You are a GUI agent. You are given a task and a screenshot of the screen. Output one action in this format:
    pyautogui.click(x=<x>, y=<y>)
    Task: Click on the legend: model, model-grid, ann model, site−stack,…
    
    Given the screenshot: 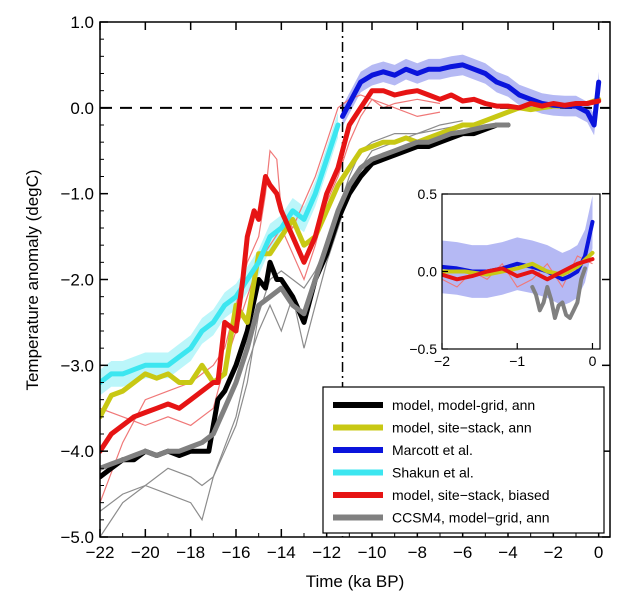 What is the action you would take?
    pyautogui.click(x=463, y=460)
    